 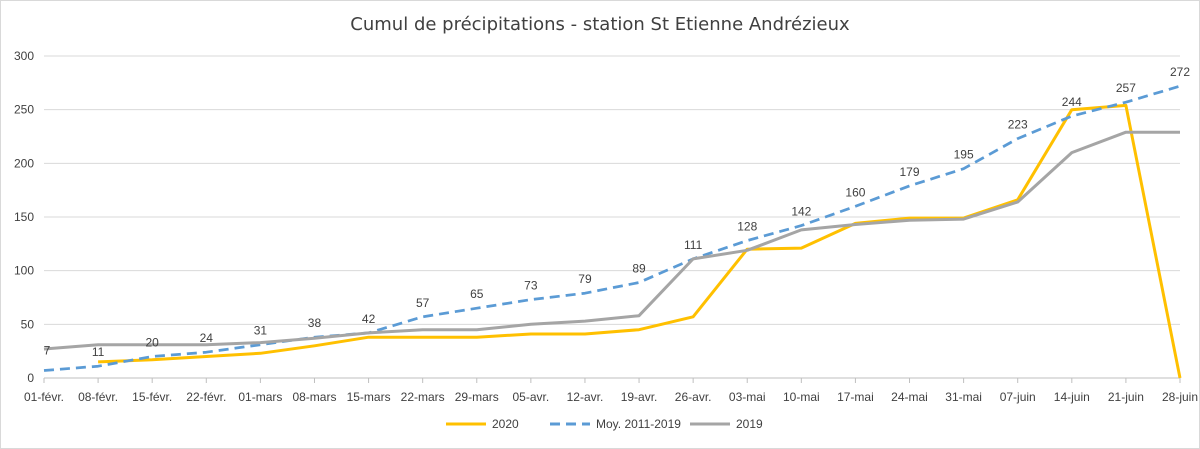 I want to click on data-label: 195, so click(x=964, y=155).